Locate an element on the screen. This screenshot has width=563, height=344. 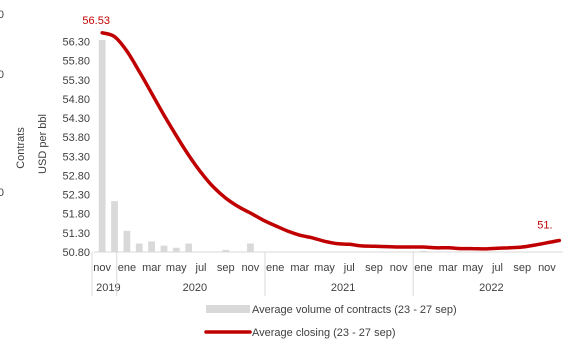
price-tick-label: 52.80 is located at coordinates (76, 176).